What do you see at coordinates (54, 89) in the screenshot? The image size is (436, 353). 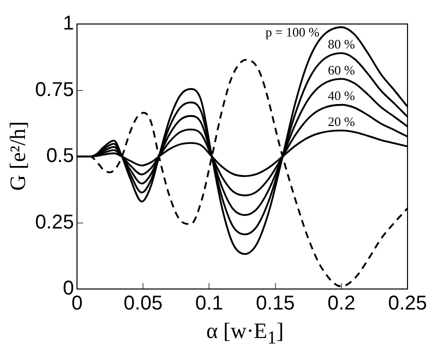 I see `y-tick-label: 0.75` at bounding box center [54, 89].